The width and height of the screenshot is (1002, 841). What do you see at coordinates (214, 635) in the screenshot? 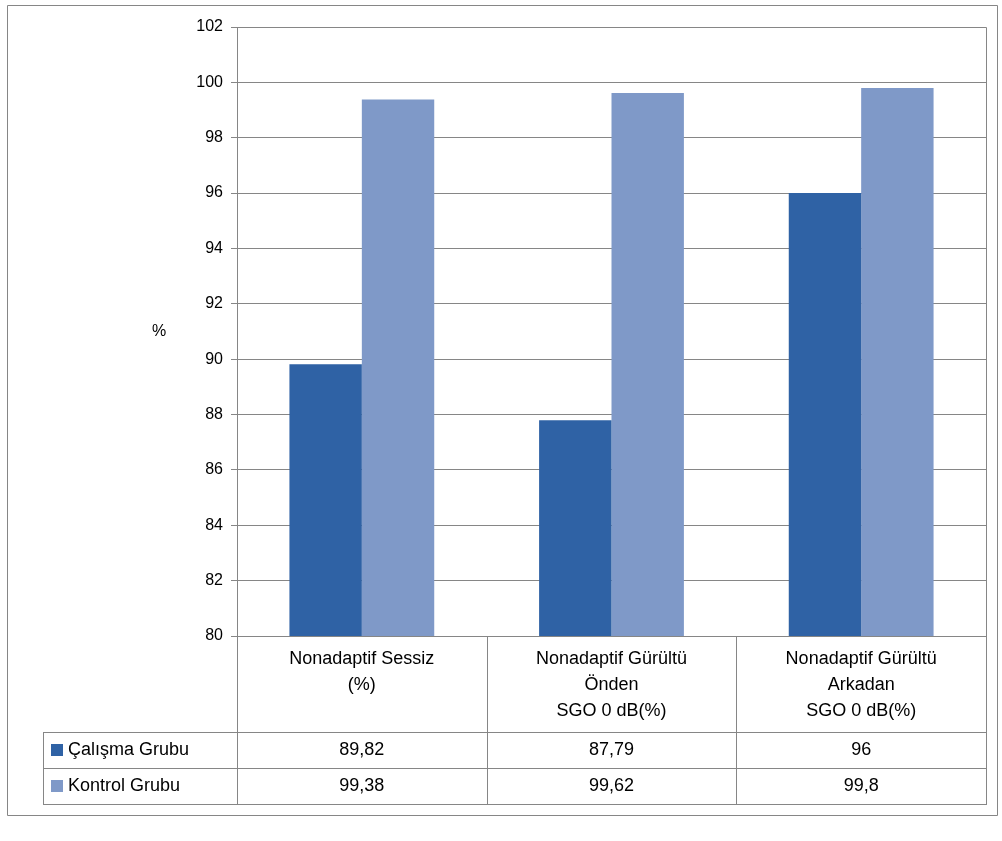
I see `y-tick-label: 80` at bounding box center [214, 635].